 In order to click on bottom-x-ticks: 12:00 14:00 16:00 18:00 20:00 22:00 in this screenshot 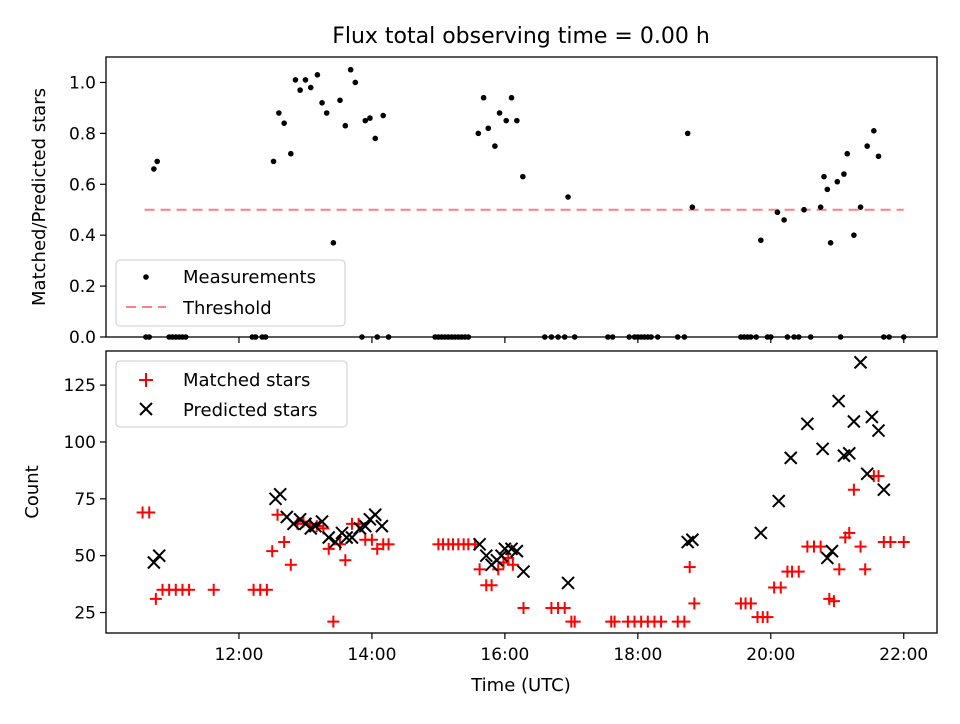, I will do `click(571, 649)`.